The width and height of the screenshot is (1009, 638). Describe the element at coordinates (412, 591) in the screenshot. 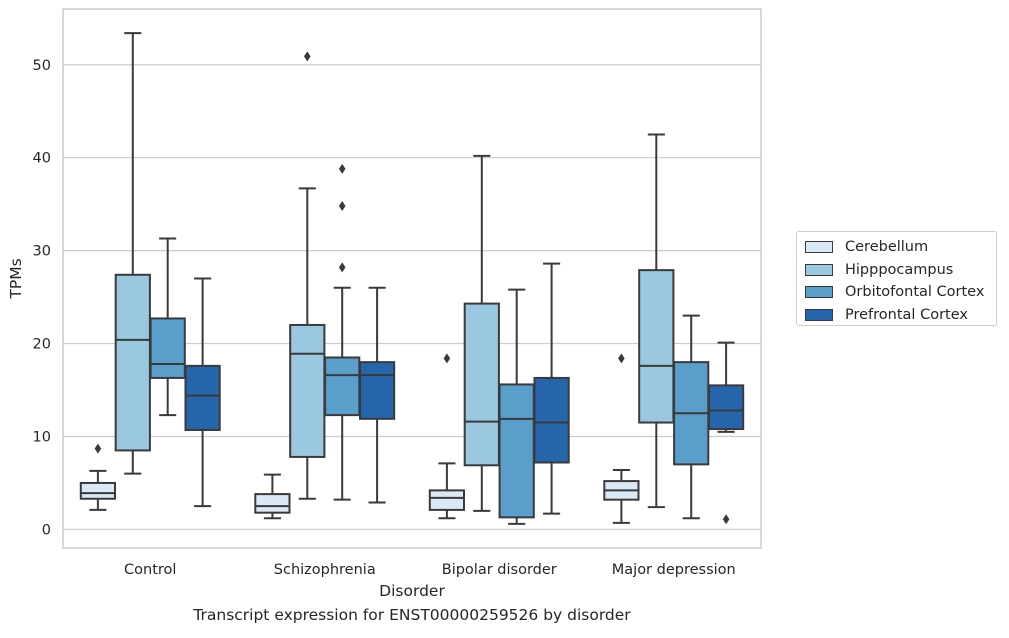

I see `x-axis-label: Disorder` at that location.